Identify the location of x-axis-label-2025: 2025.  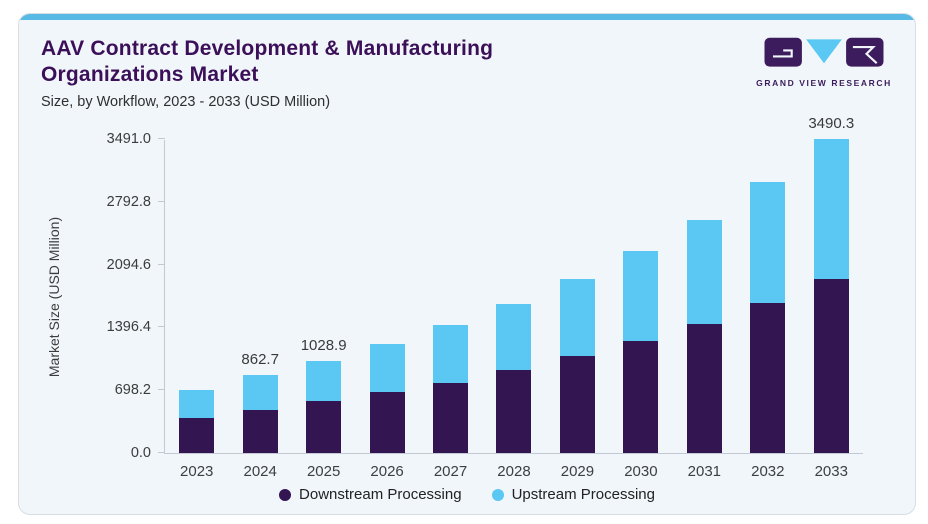
(323, 472).